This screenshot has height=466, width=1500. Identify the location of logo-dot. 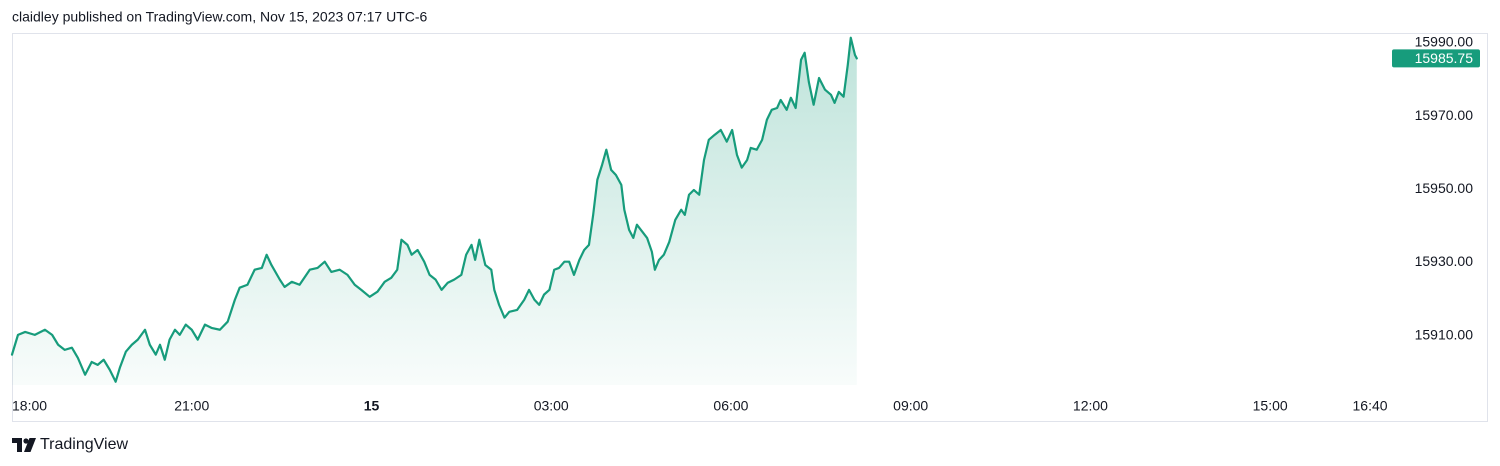
(26, 441).